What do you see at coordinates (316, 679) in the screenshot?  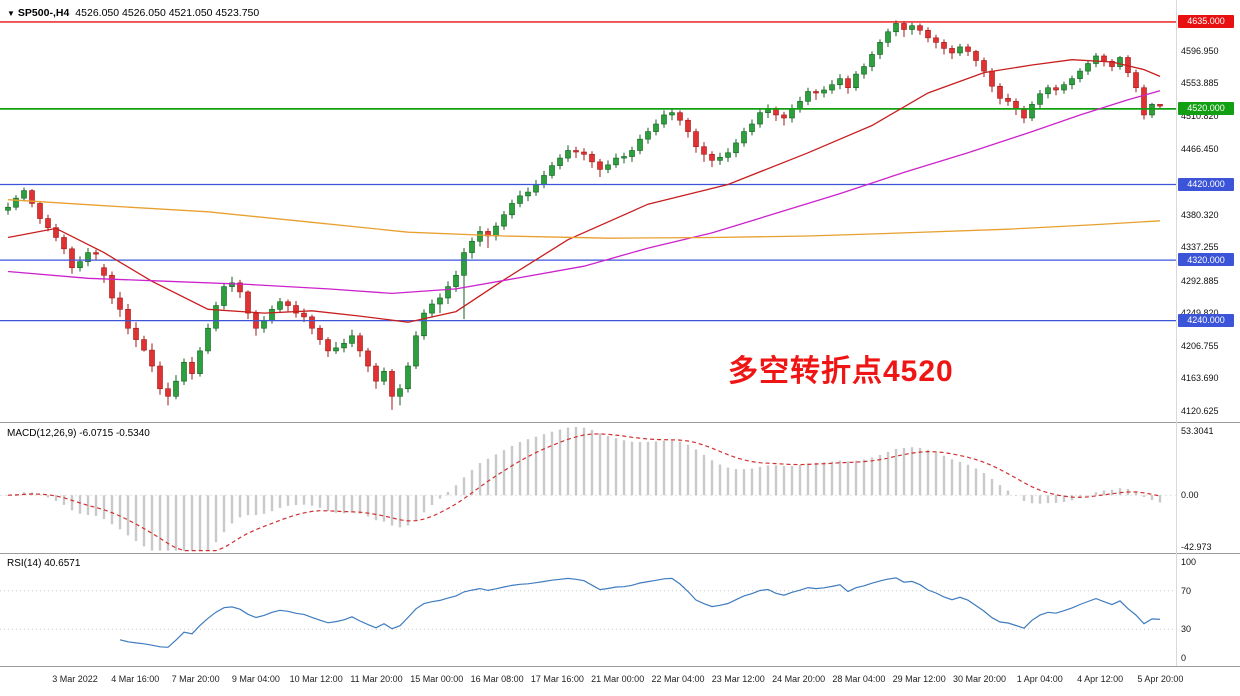 I see `time-axis-label: 10 Mar 12:00` at bounding box center [316, 679].